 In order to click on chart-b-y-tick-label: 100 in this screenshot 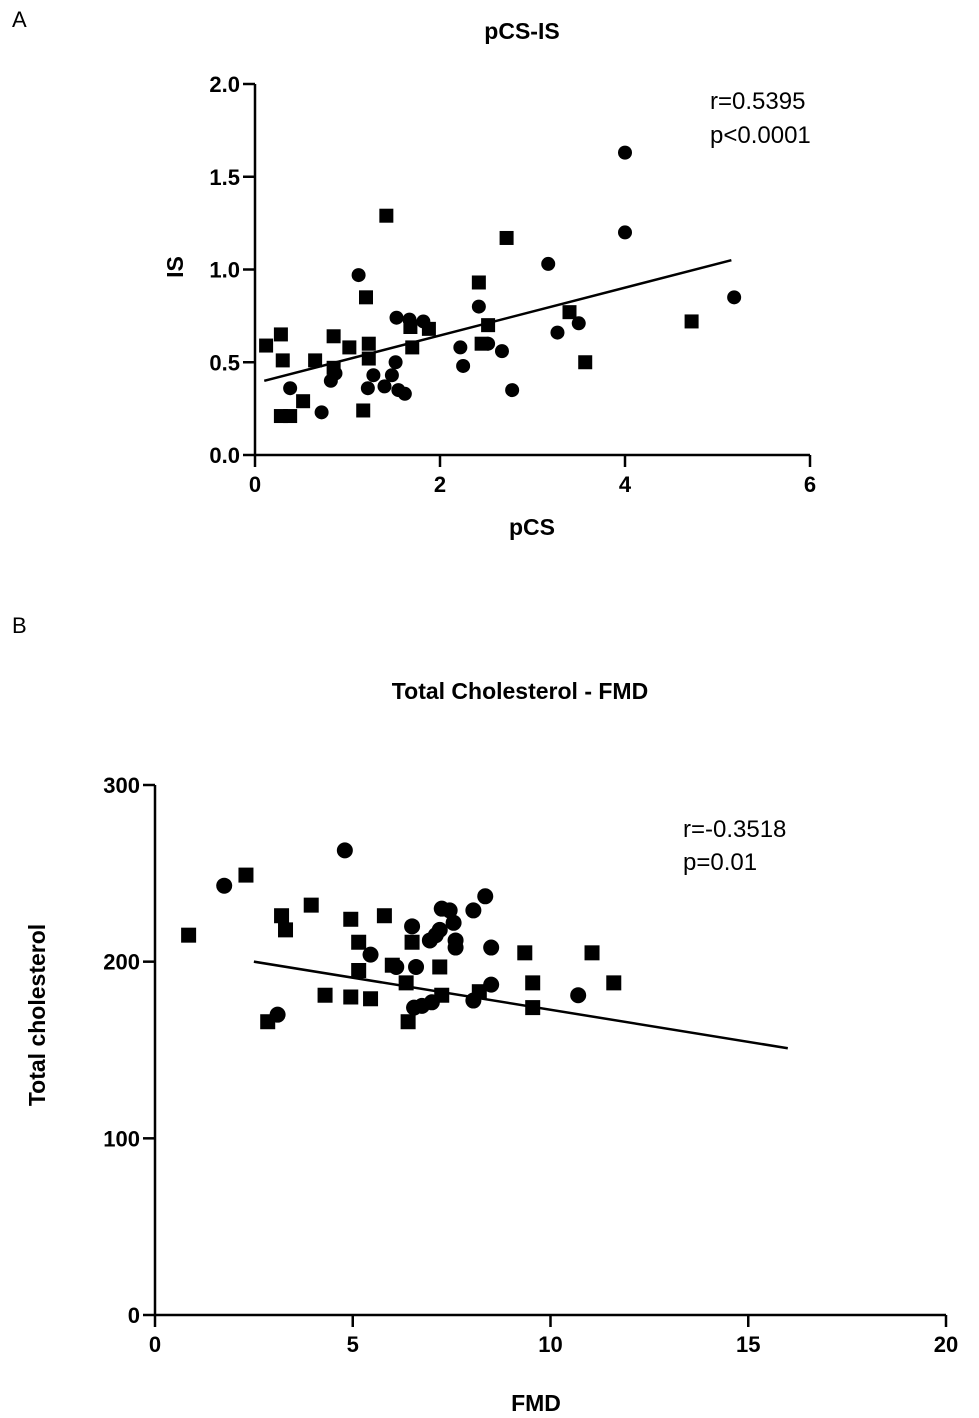, I will do `click(121, 1138)`.